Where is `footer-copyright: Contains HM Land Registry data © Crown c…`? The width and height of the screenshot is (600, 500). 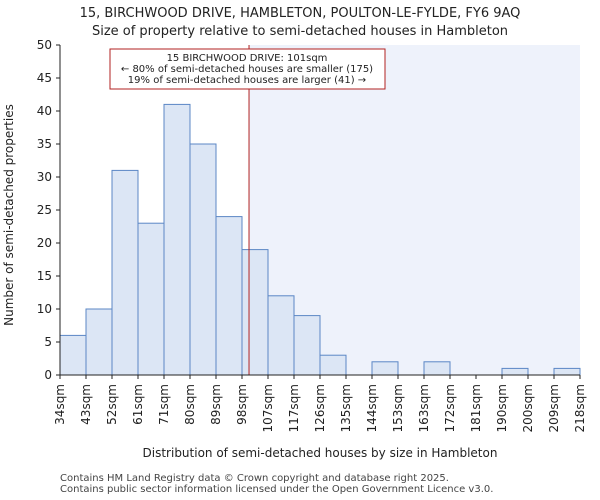
footer-copyright: Contains HM Land Registry data © Crown c… is located at coordinates (254, 478).